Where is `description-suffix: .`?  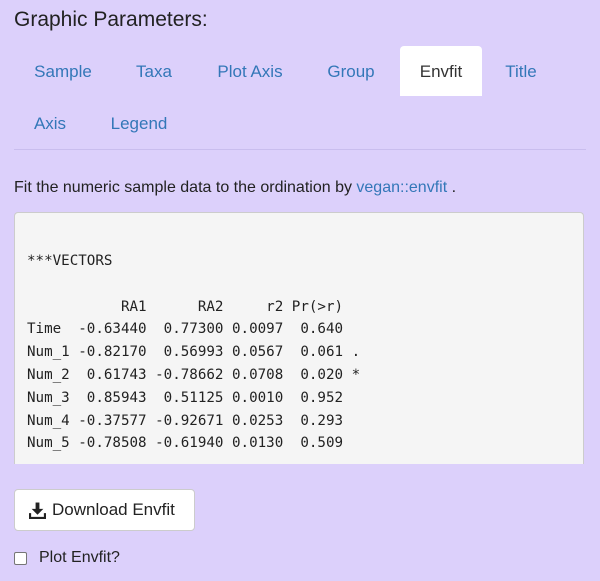
description-suffix: . is located at coordinates (452, 187).